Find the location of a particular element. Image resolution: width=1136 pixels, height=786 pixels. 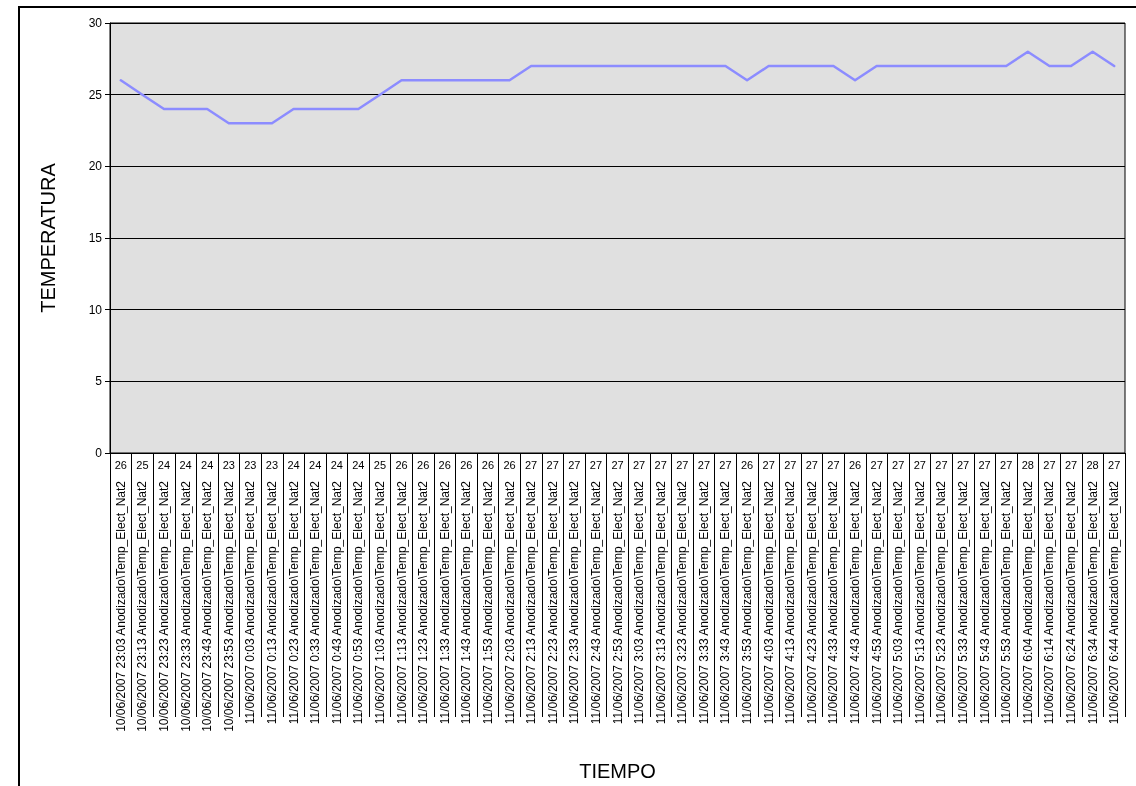

x-tick-label: 11/06/2007 0:53 Anodizado\Temp_Elect_Nat2 is located at coordinates (358, 602).